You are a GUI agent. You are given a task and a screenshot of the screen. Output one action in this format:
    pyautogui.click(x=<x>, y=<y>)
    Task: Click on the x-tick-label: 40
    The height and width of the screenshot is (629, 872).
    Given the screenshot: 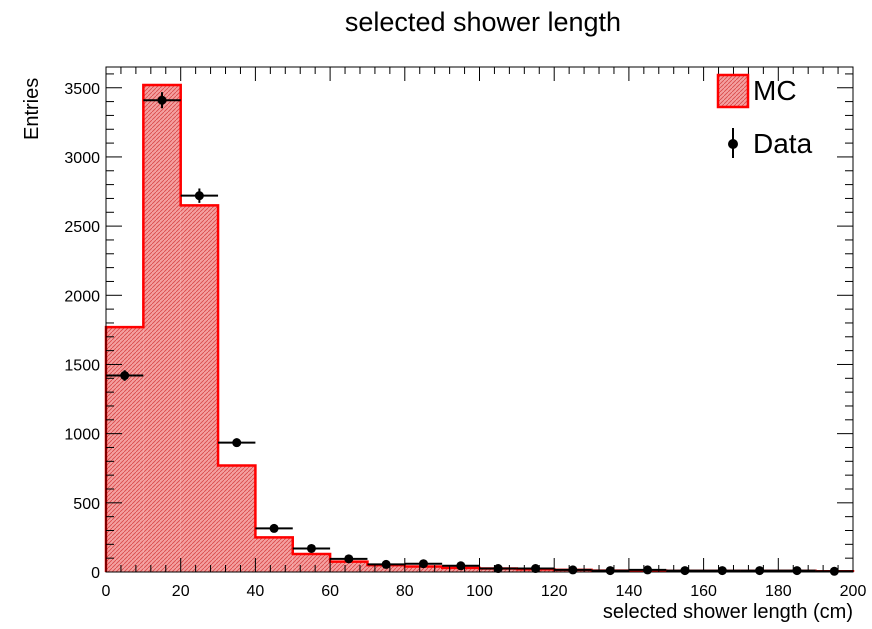 What is the action you would take?
    pyautogui.click(x=256, y=591)
    